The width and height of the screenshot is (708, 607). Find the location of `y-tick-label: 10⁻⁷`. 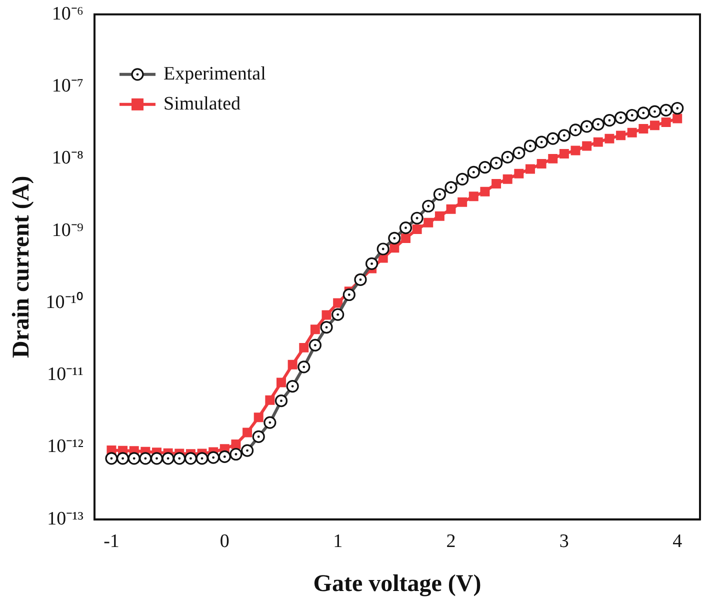

y-tick-label: 10⁻⁷ is located at coordinates (68, 86).